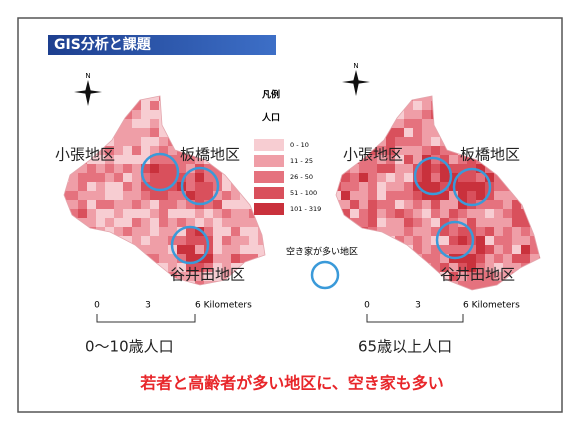 Image resolution: width=580 pixels, height=428 pixels. What do you see at coordinates (162, 45) in the screenshot?
I see `title-bar` at bounding box center [162, 45].